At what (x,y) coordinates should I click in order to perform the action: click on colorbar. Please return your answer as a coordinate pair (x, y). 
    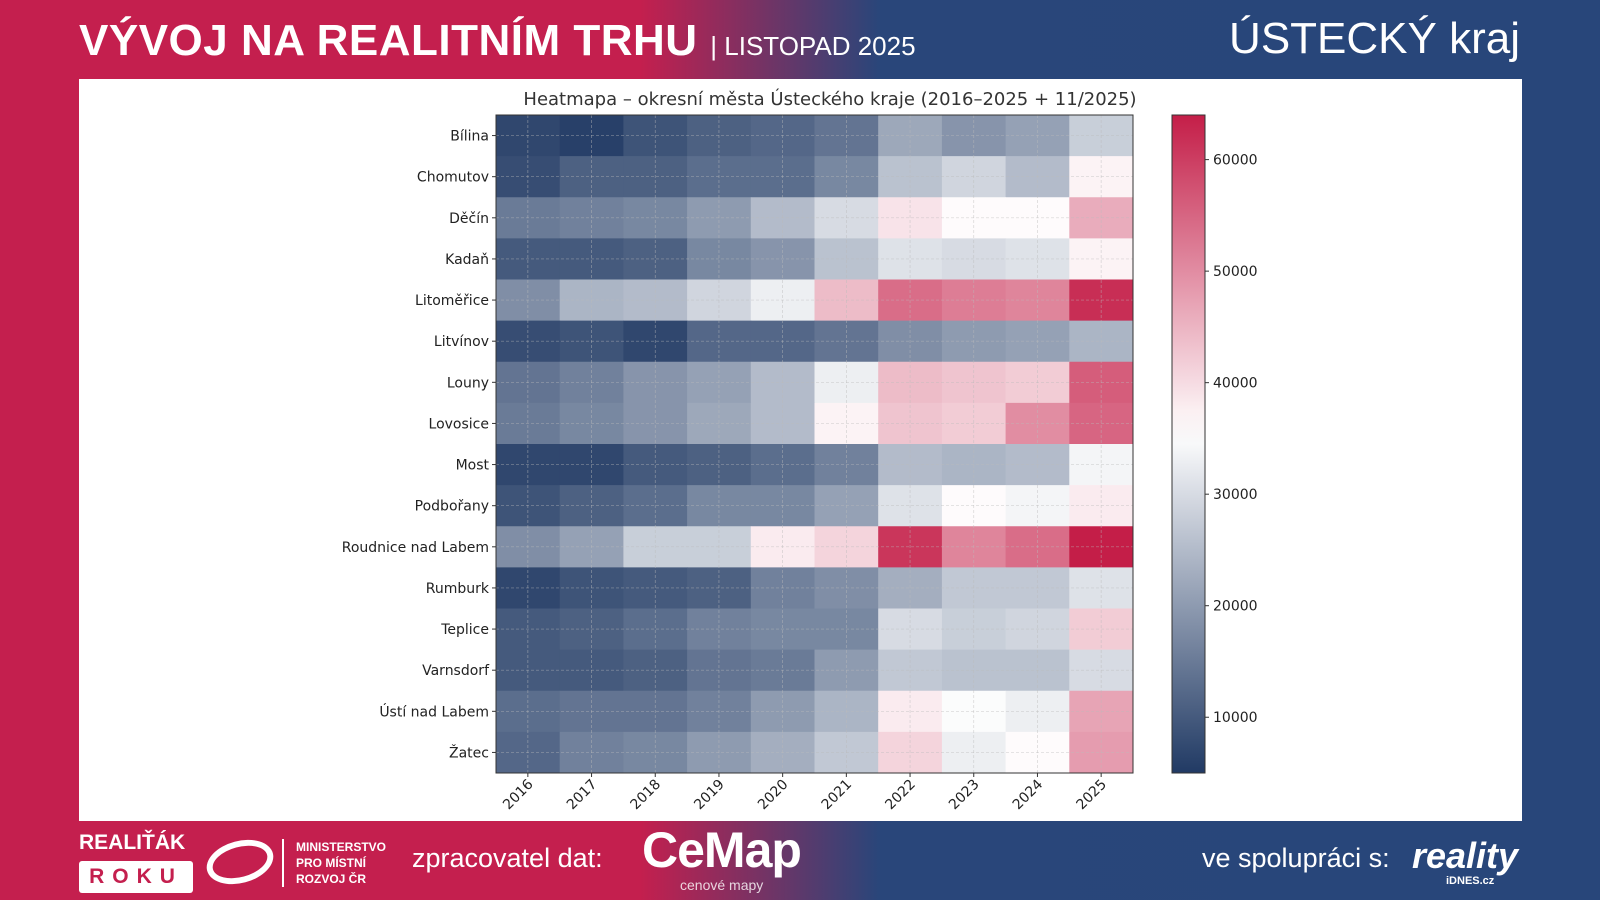
    Looking at the image, I should click on (1188, 444).